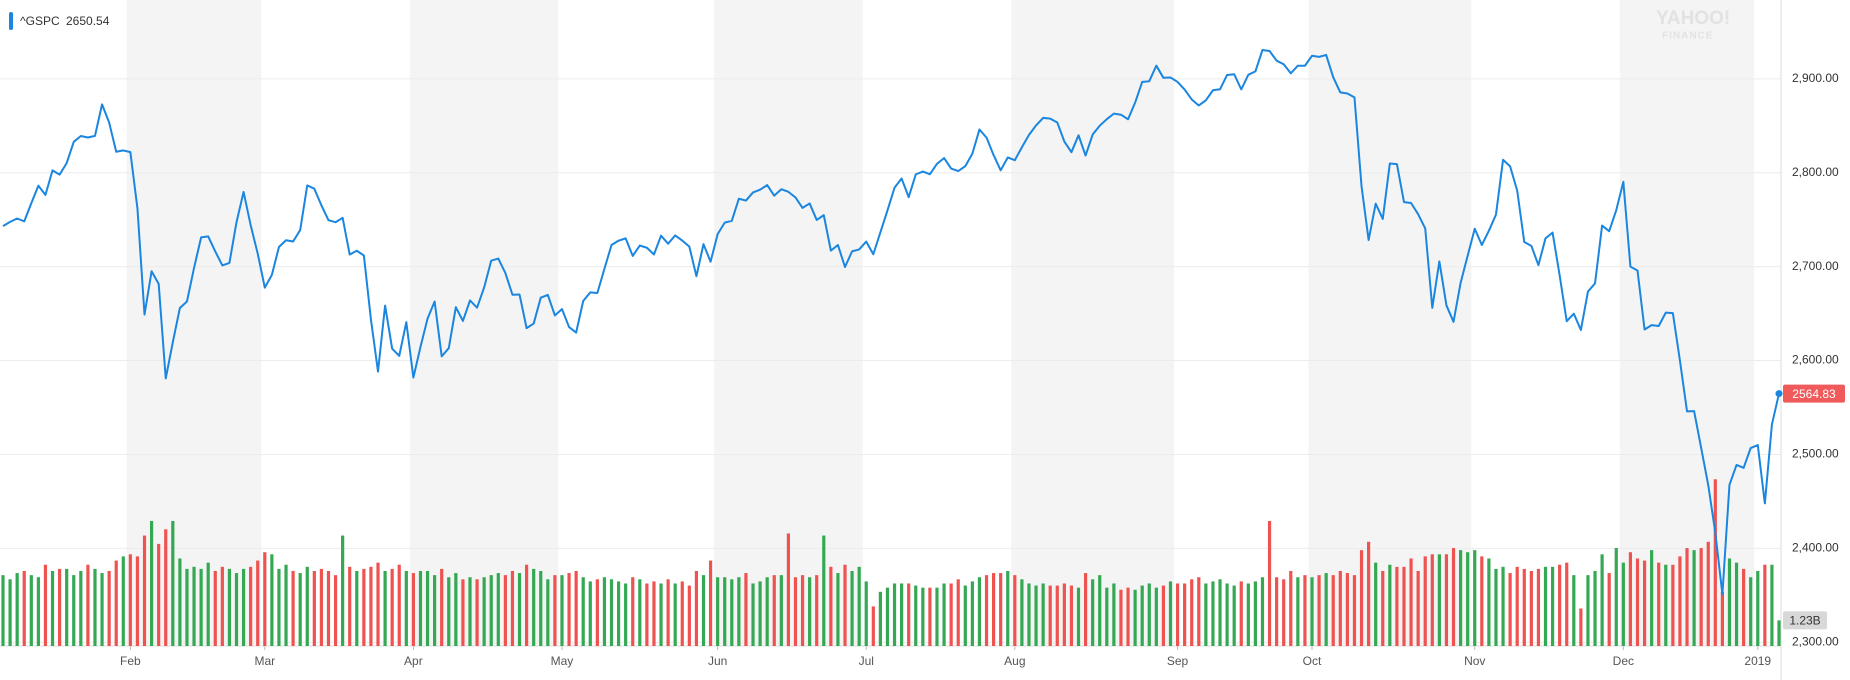 The width and height of the screenshot is (1850, 680). I want to click on last-value-label: 2564.83, so click(1814, 394).